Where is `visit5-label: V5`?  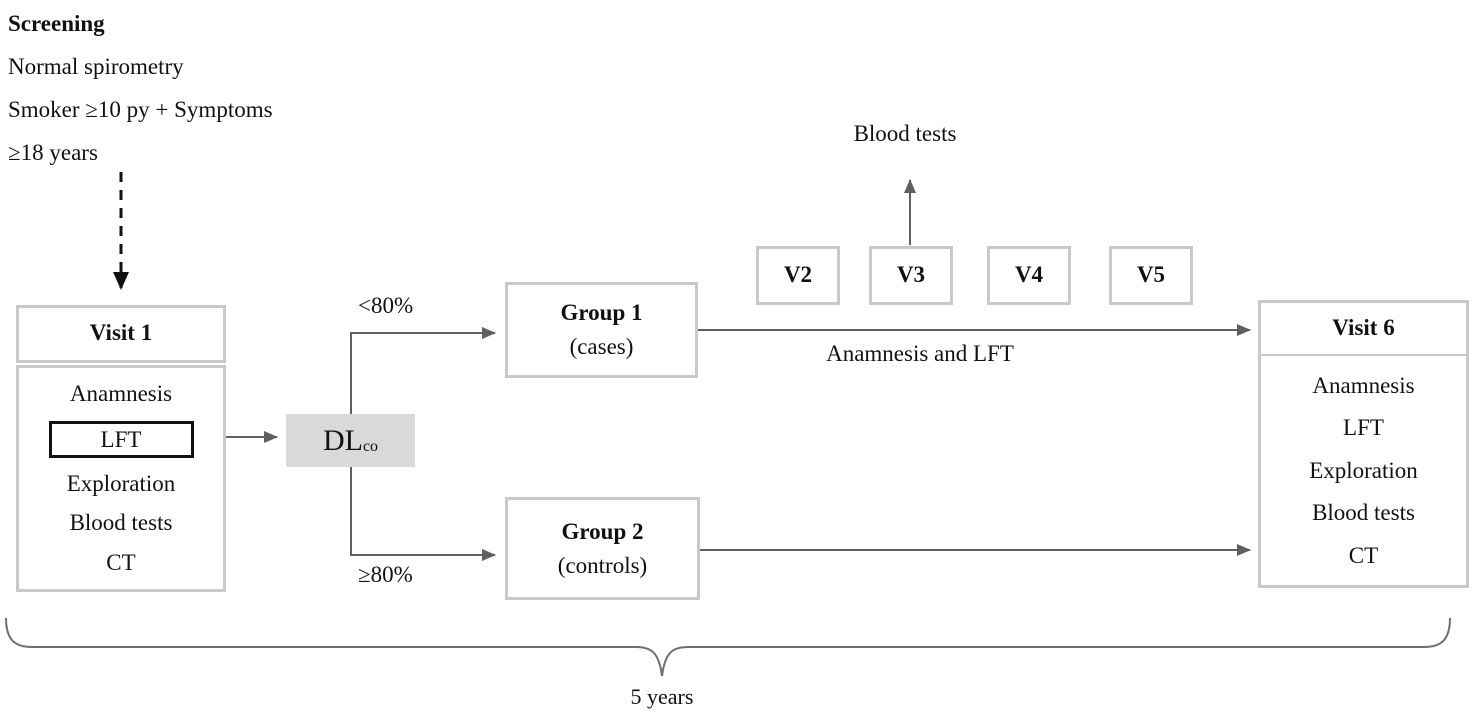 visit5-label: V5 is located at coordinates (1151, 274).